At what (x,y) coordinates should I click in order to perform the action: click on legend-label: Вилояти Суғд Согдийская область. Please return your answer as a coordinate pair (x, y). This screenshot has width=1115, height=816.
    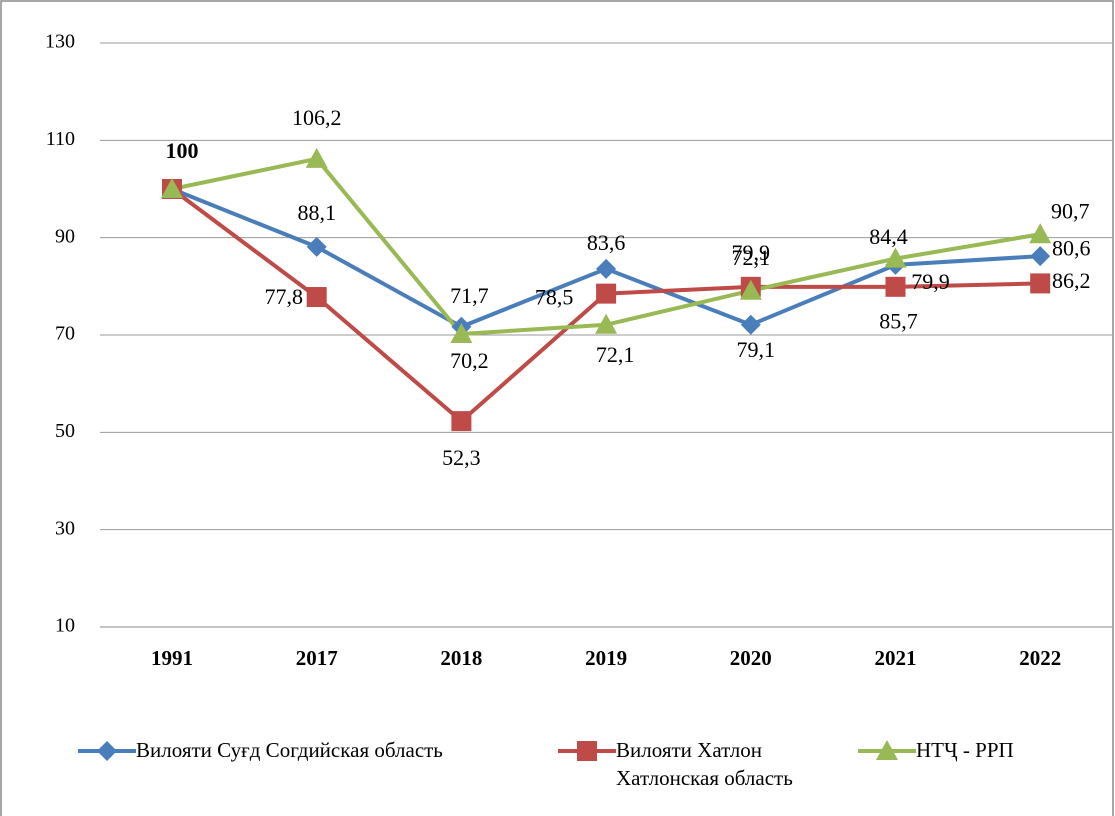
    Looking at the image, I should click on (289, 750).